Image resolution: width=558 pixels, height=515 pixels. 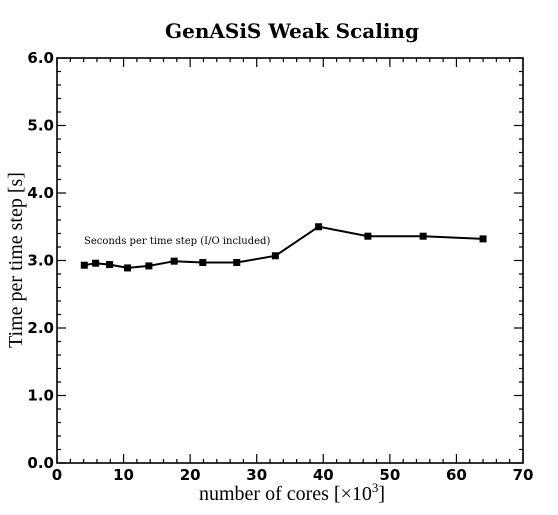 What do you see at coordinates (123, 475) in the screenshot?
I see `x-tick-label: 10` at bounding box center [123, 475].